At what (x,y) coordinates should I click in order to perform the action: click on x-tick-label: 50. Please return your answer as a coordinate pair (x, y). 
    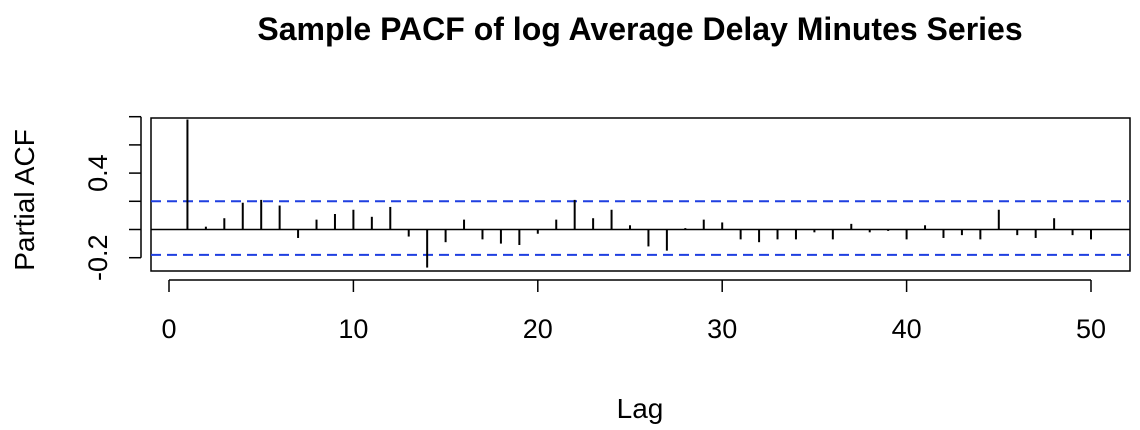
    Looking at the image, I should click on (1091, 329).